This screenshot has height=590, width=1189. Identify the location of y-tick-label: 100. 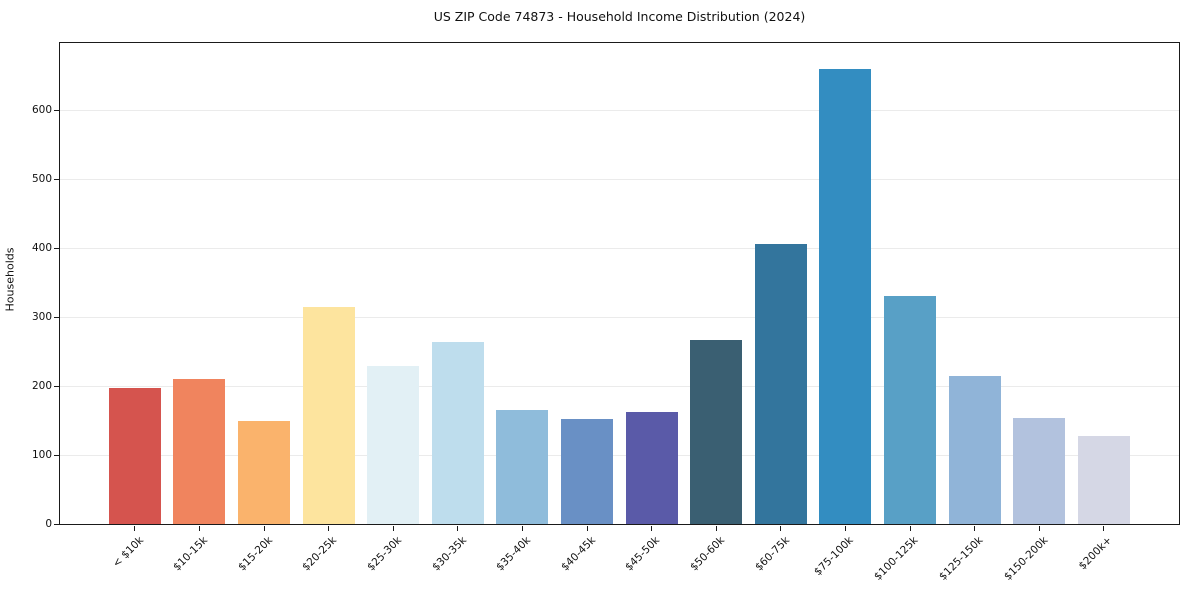
(41, 454).